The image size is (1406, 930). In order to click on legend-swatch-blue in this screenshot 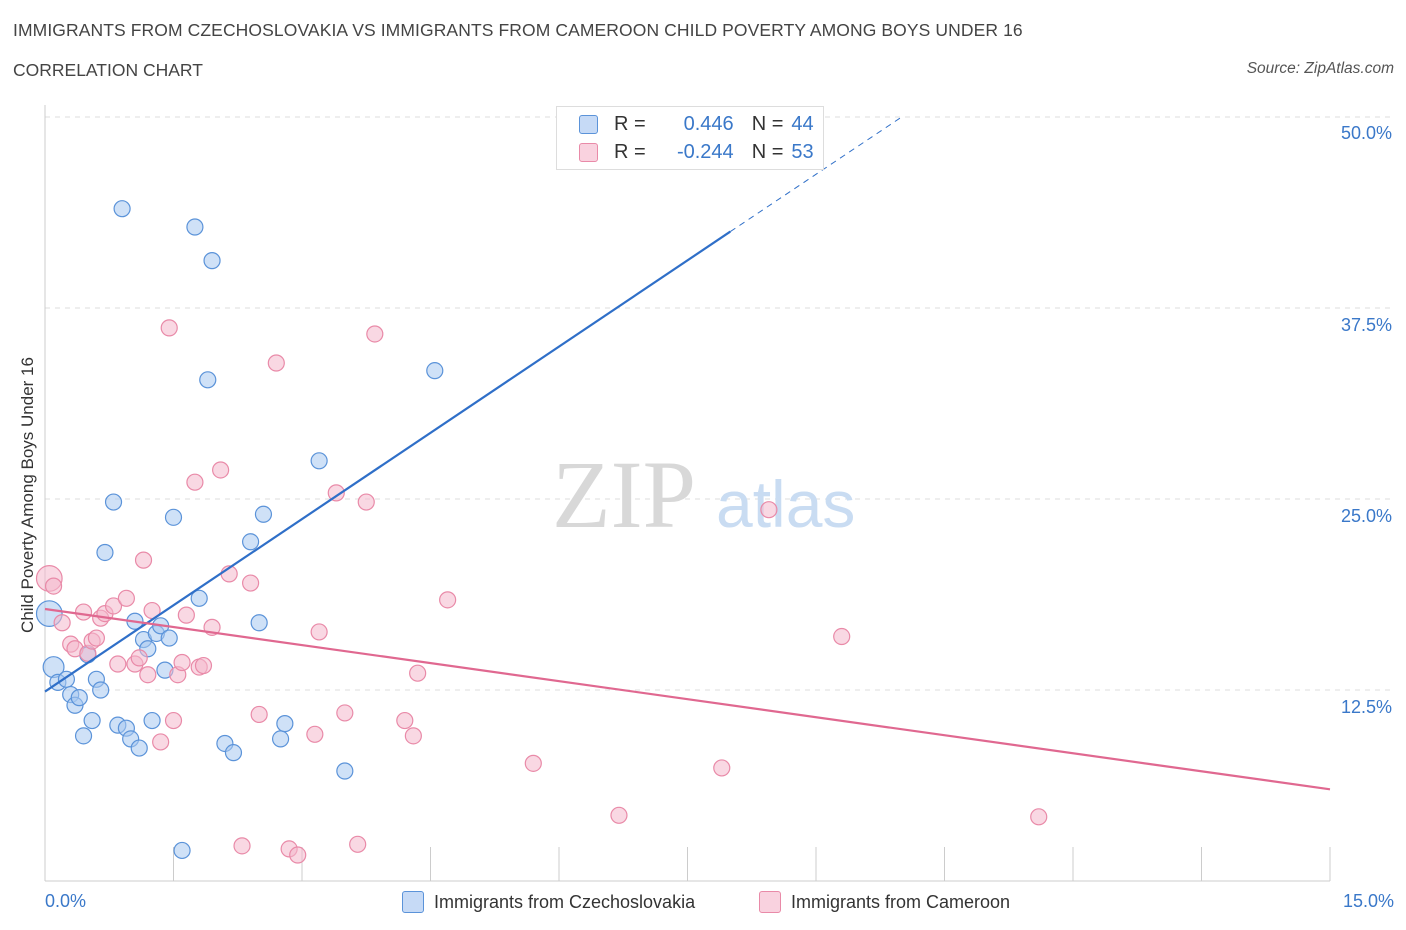, I will do `click(588, 124)`.